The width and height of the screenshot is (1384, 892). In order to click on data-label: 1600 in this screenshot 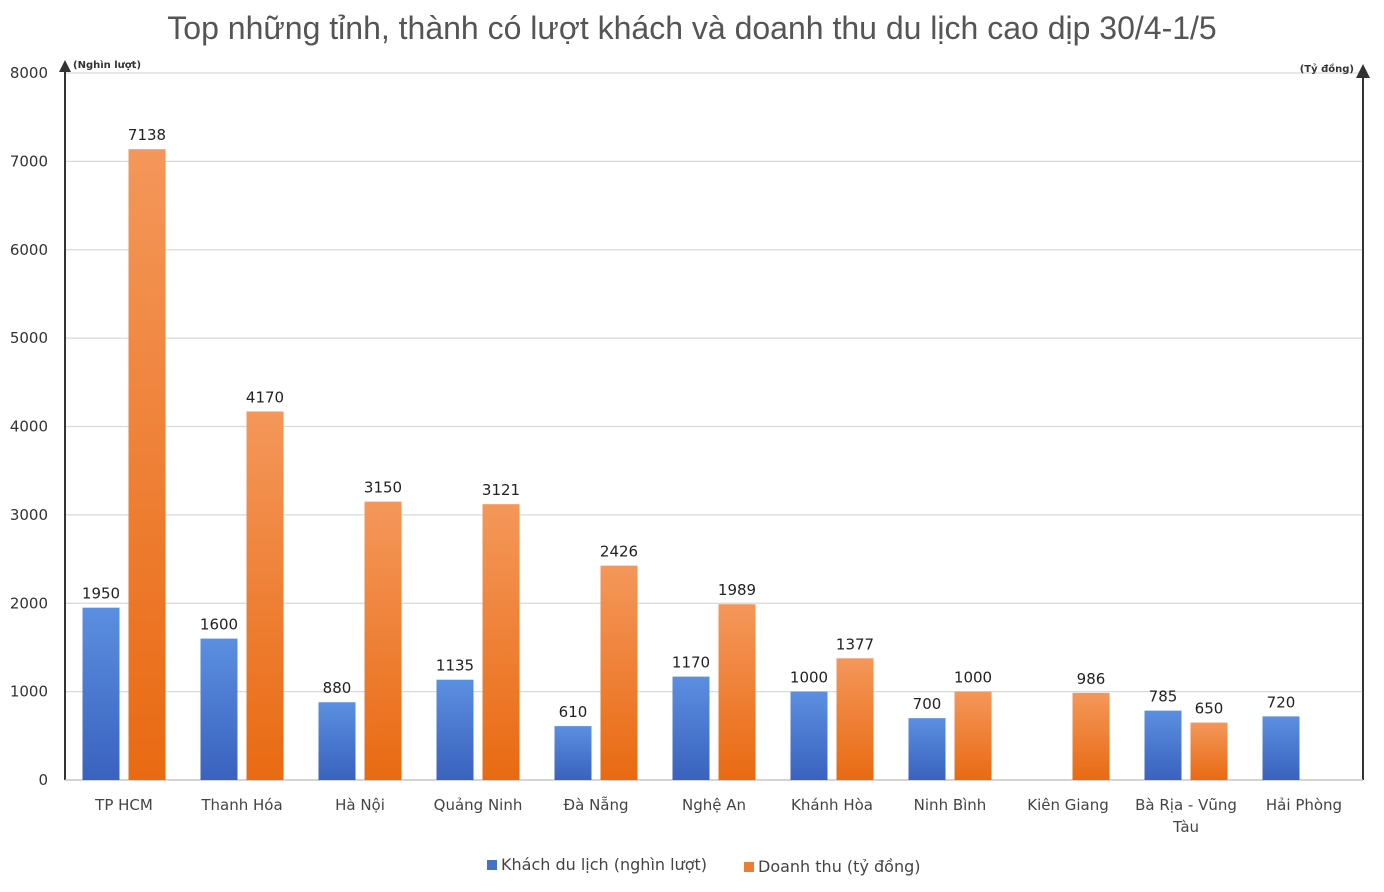, I will do `click(219, 625)`.